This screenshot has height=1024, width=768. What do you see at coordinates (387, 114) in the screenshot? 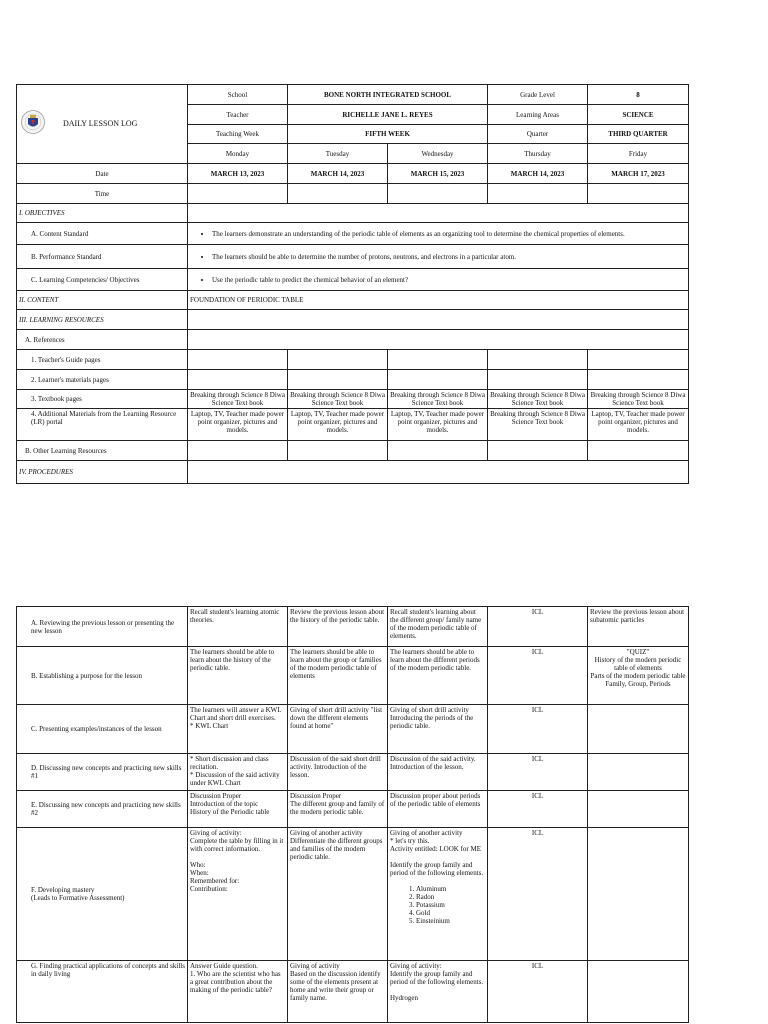
I see `teacher-value: RICHELLE JANE L. REYES` at bounding box center [387, 114].